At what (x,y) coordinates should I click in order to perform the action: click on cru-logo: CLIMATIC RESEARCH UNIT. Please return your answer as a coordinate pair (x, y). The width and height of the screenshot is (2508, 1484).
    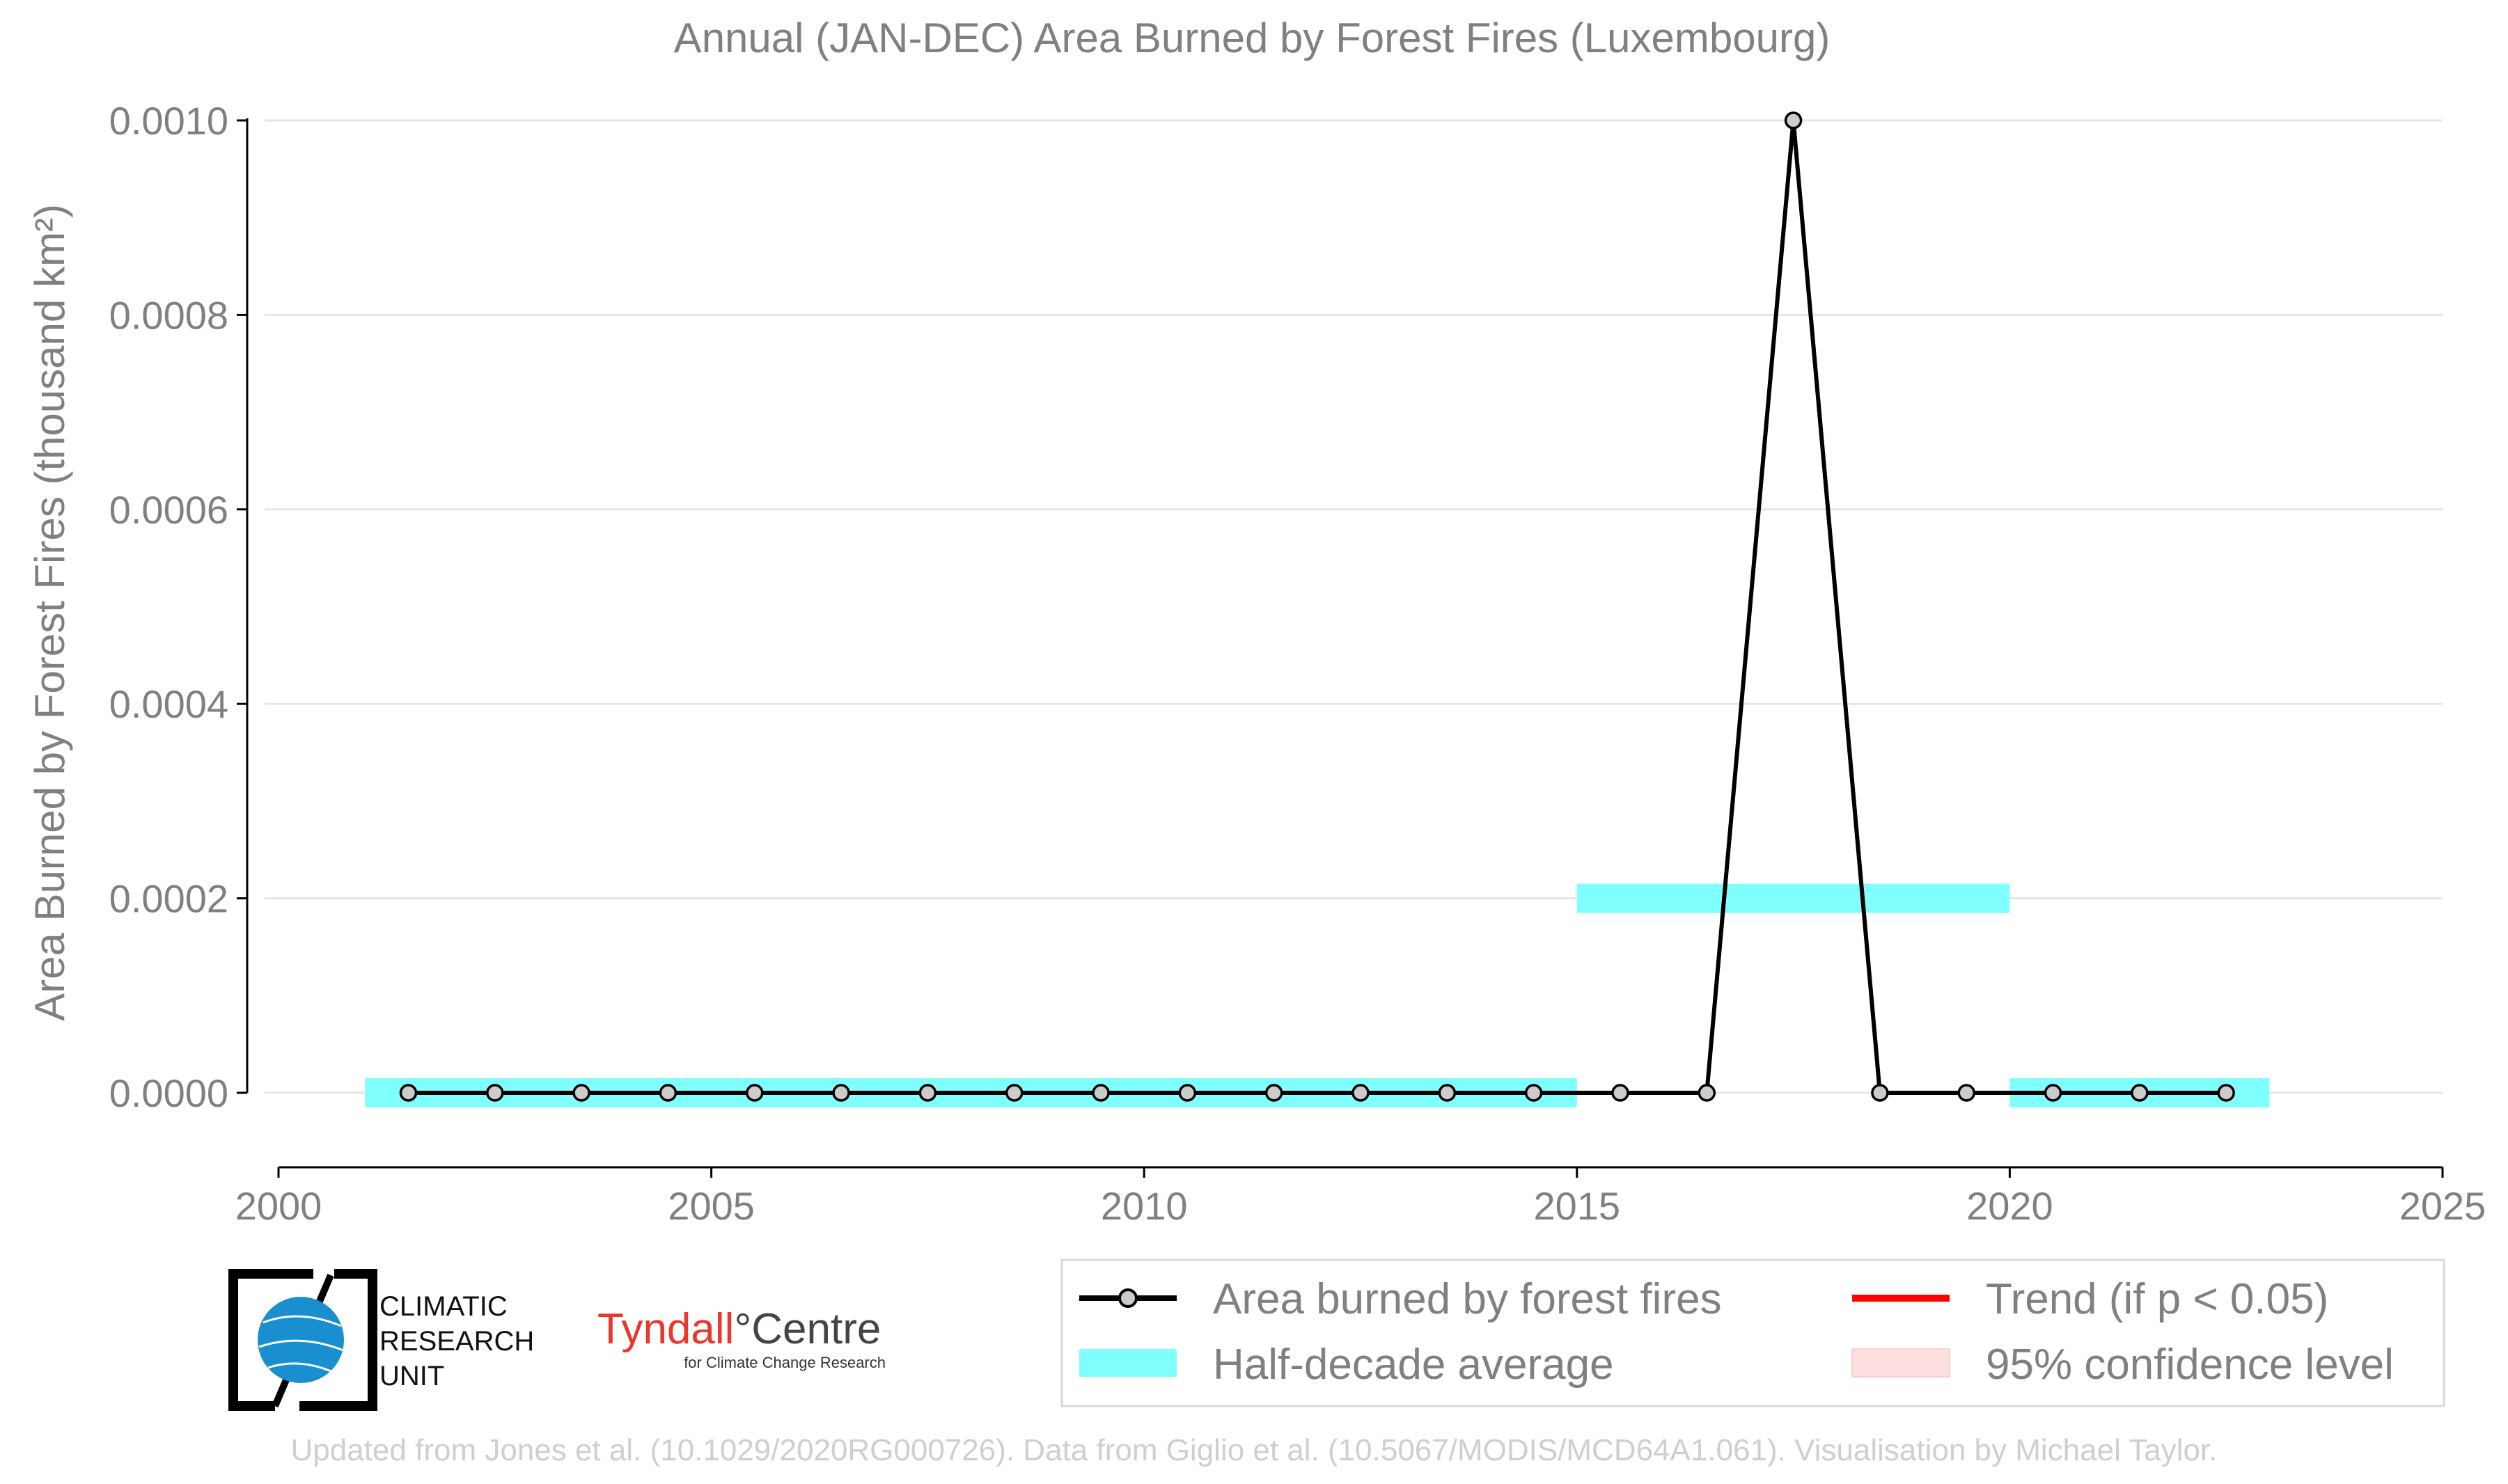
    Looking at the image, I should click on (381, 1340).